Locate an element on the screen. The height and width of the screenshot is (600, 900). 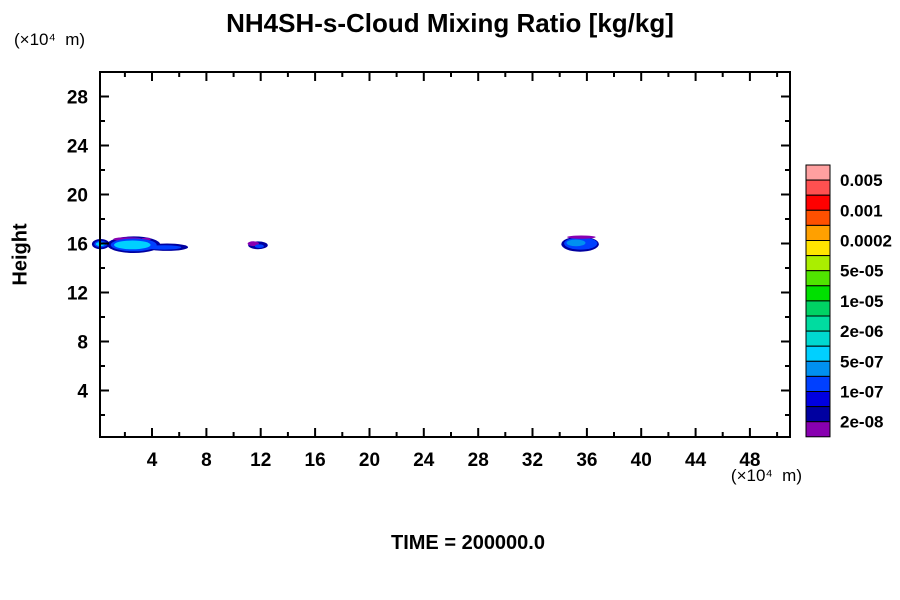
x-tick-label: 24 is located at coordinates (424, 460).